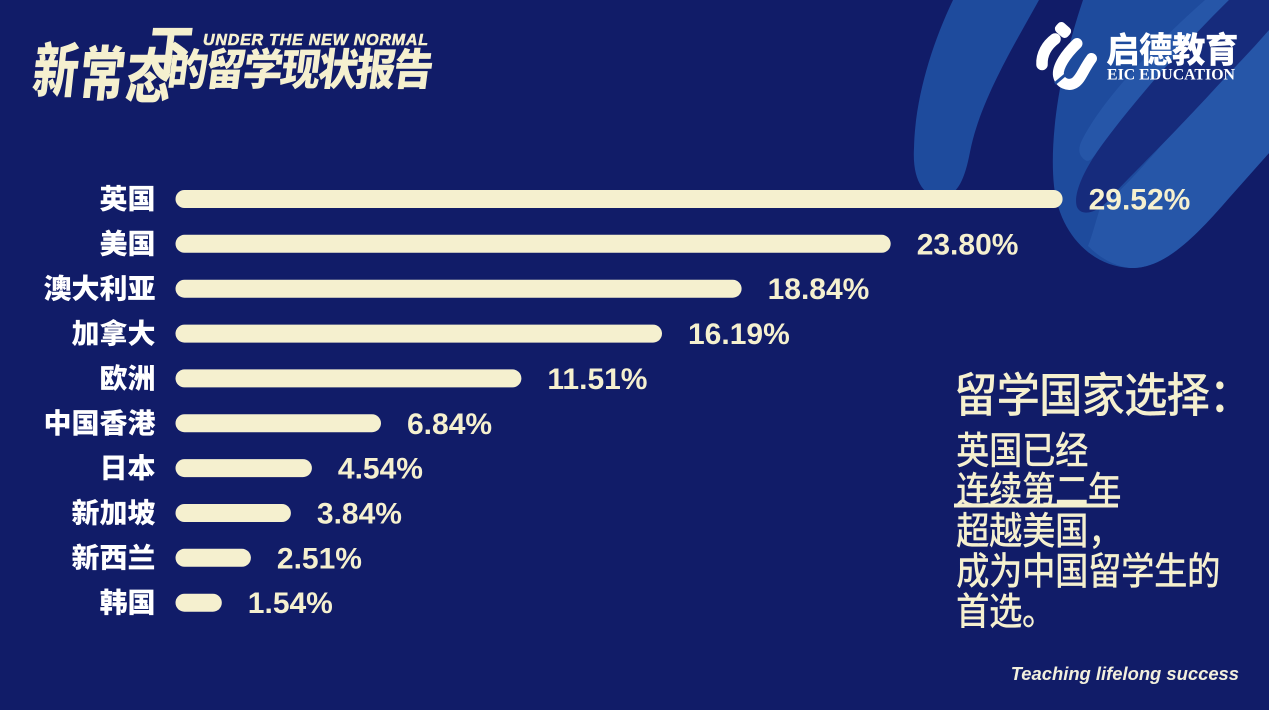  Describe the element at coordinates (380, 469) in the screenshot. I see `svg-text: 4.54%` at that location.